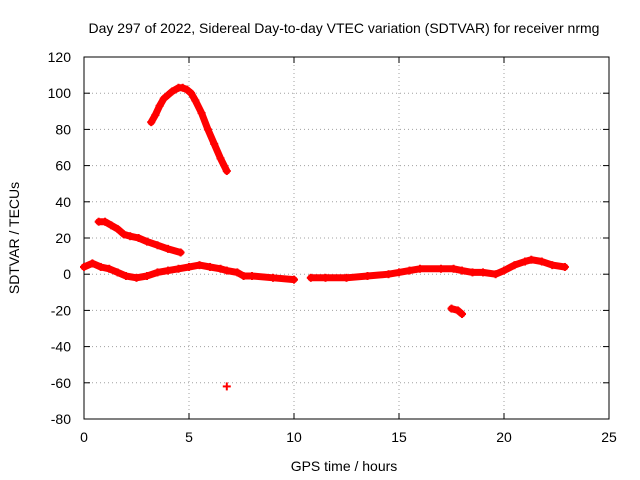 This screenshot has height=480, width=640. What do you see at coordinates (84, 437) in the screenshot?
I see `x-tick-label: 0` at bounding box center [84, 437].